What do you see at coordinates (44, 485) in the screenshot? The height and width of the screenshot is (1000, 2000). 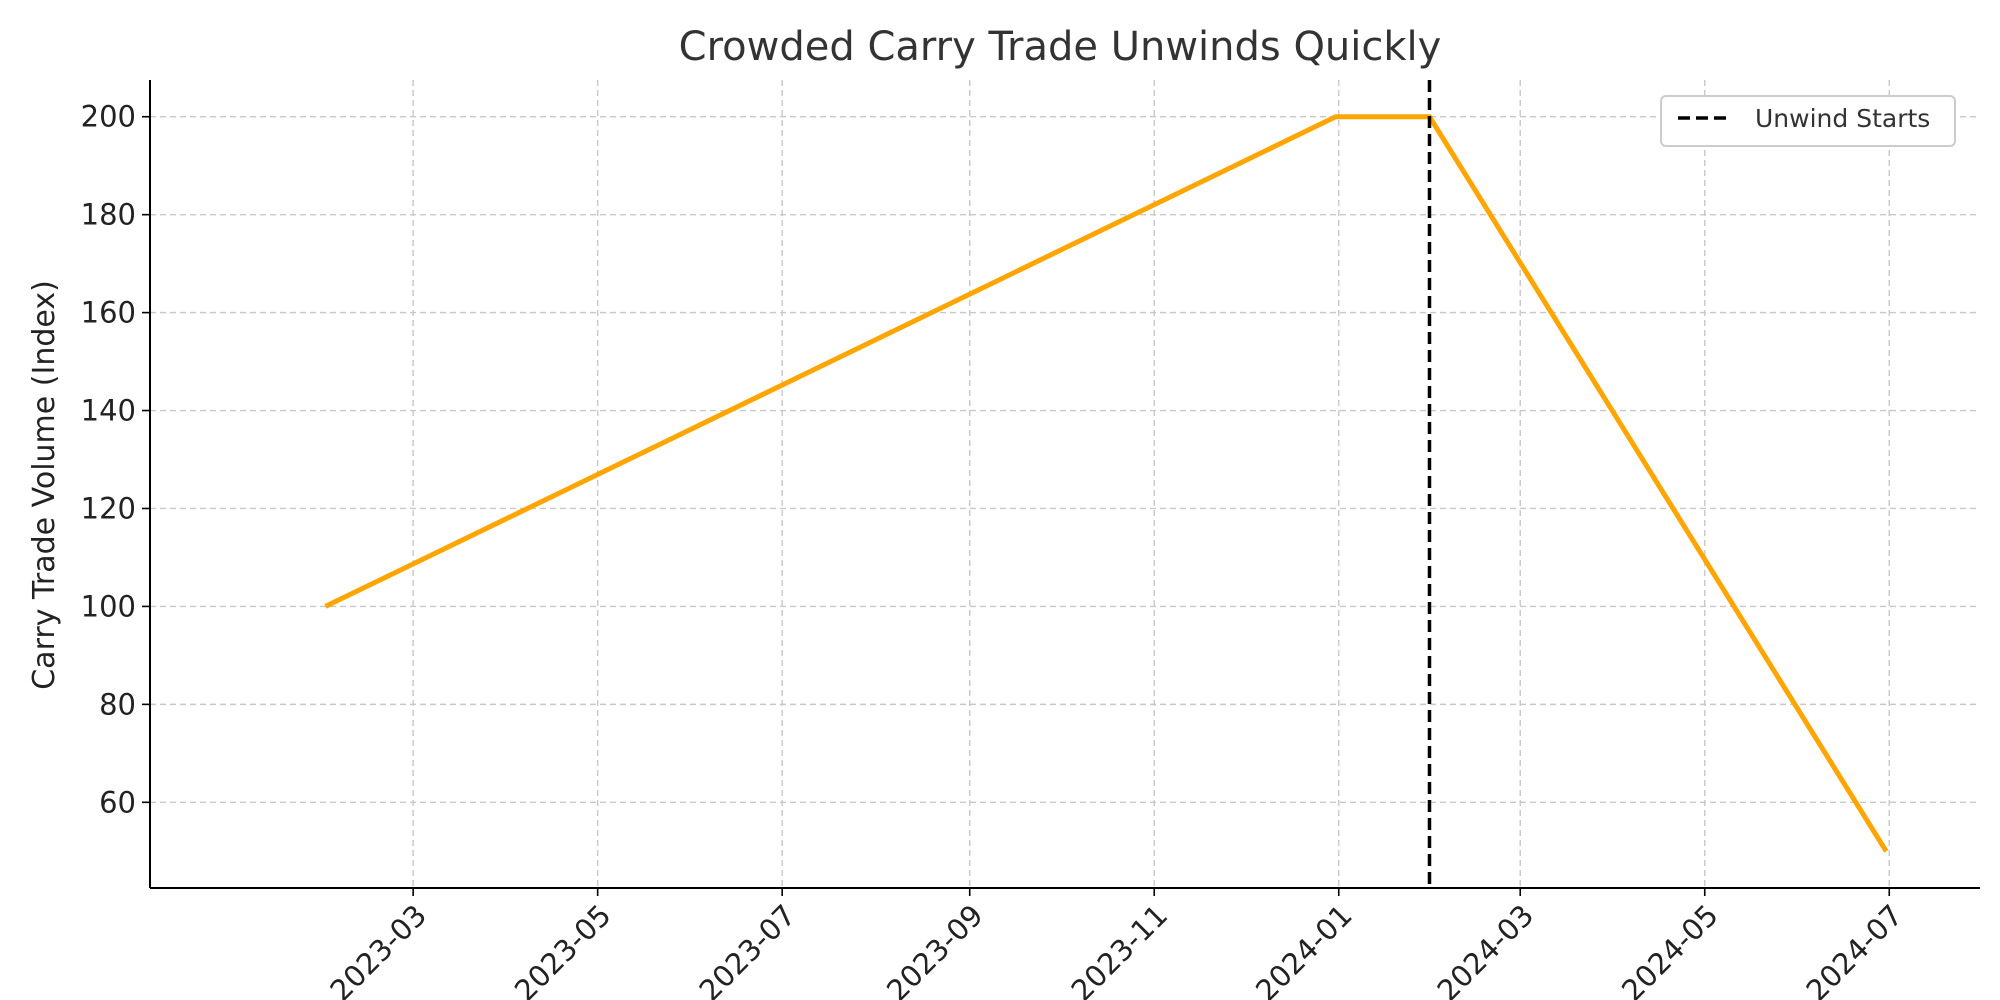 I see `y-axis-label: Carry Trade Volume (Index)` at bounding box center [44, 485].